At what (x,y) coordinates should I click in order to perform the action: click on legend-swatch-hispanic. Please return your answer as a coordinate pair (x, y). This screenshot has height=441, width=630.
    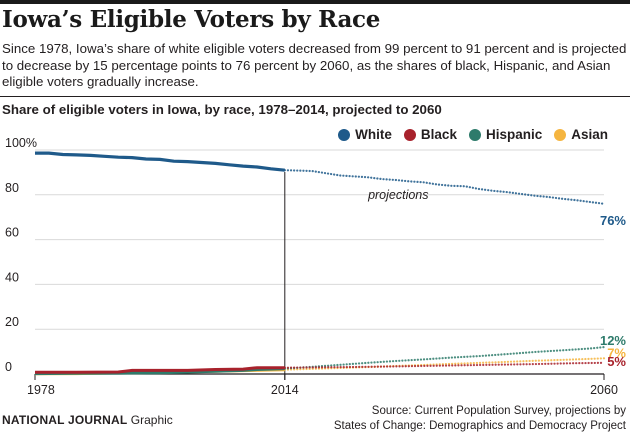
    Looking at the image, I should click on (474, 134).